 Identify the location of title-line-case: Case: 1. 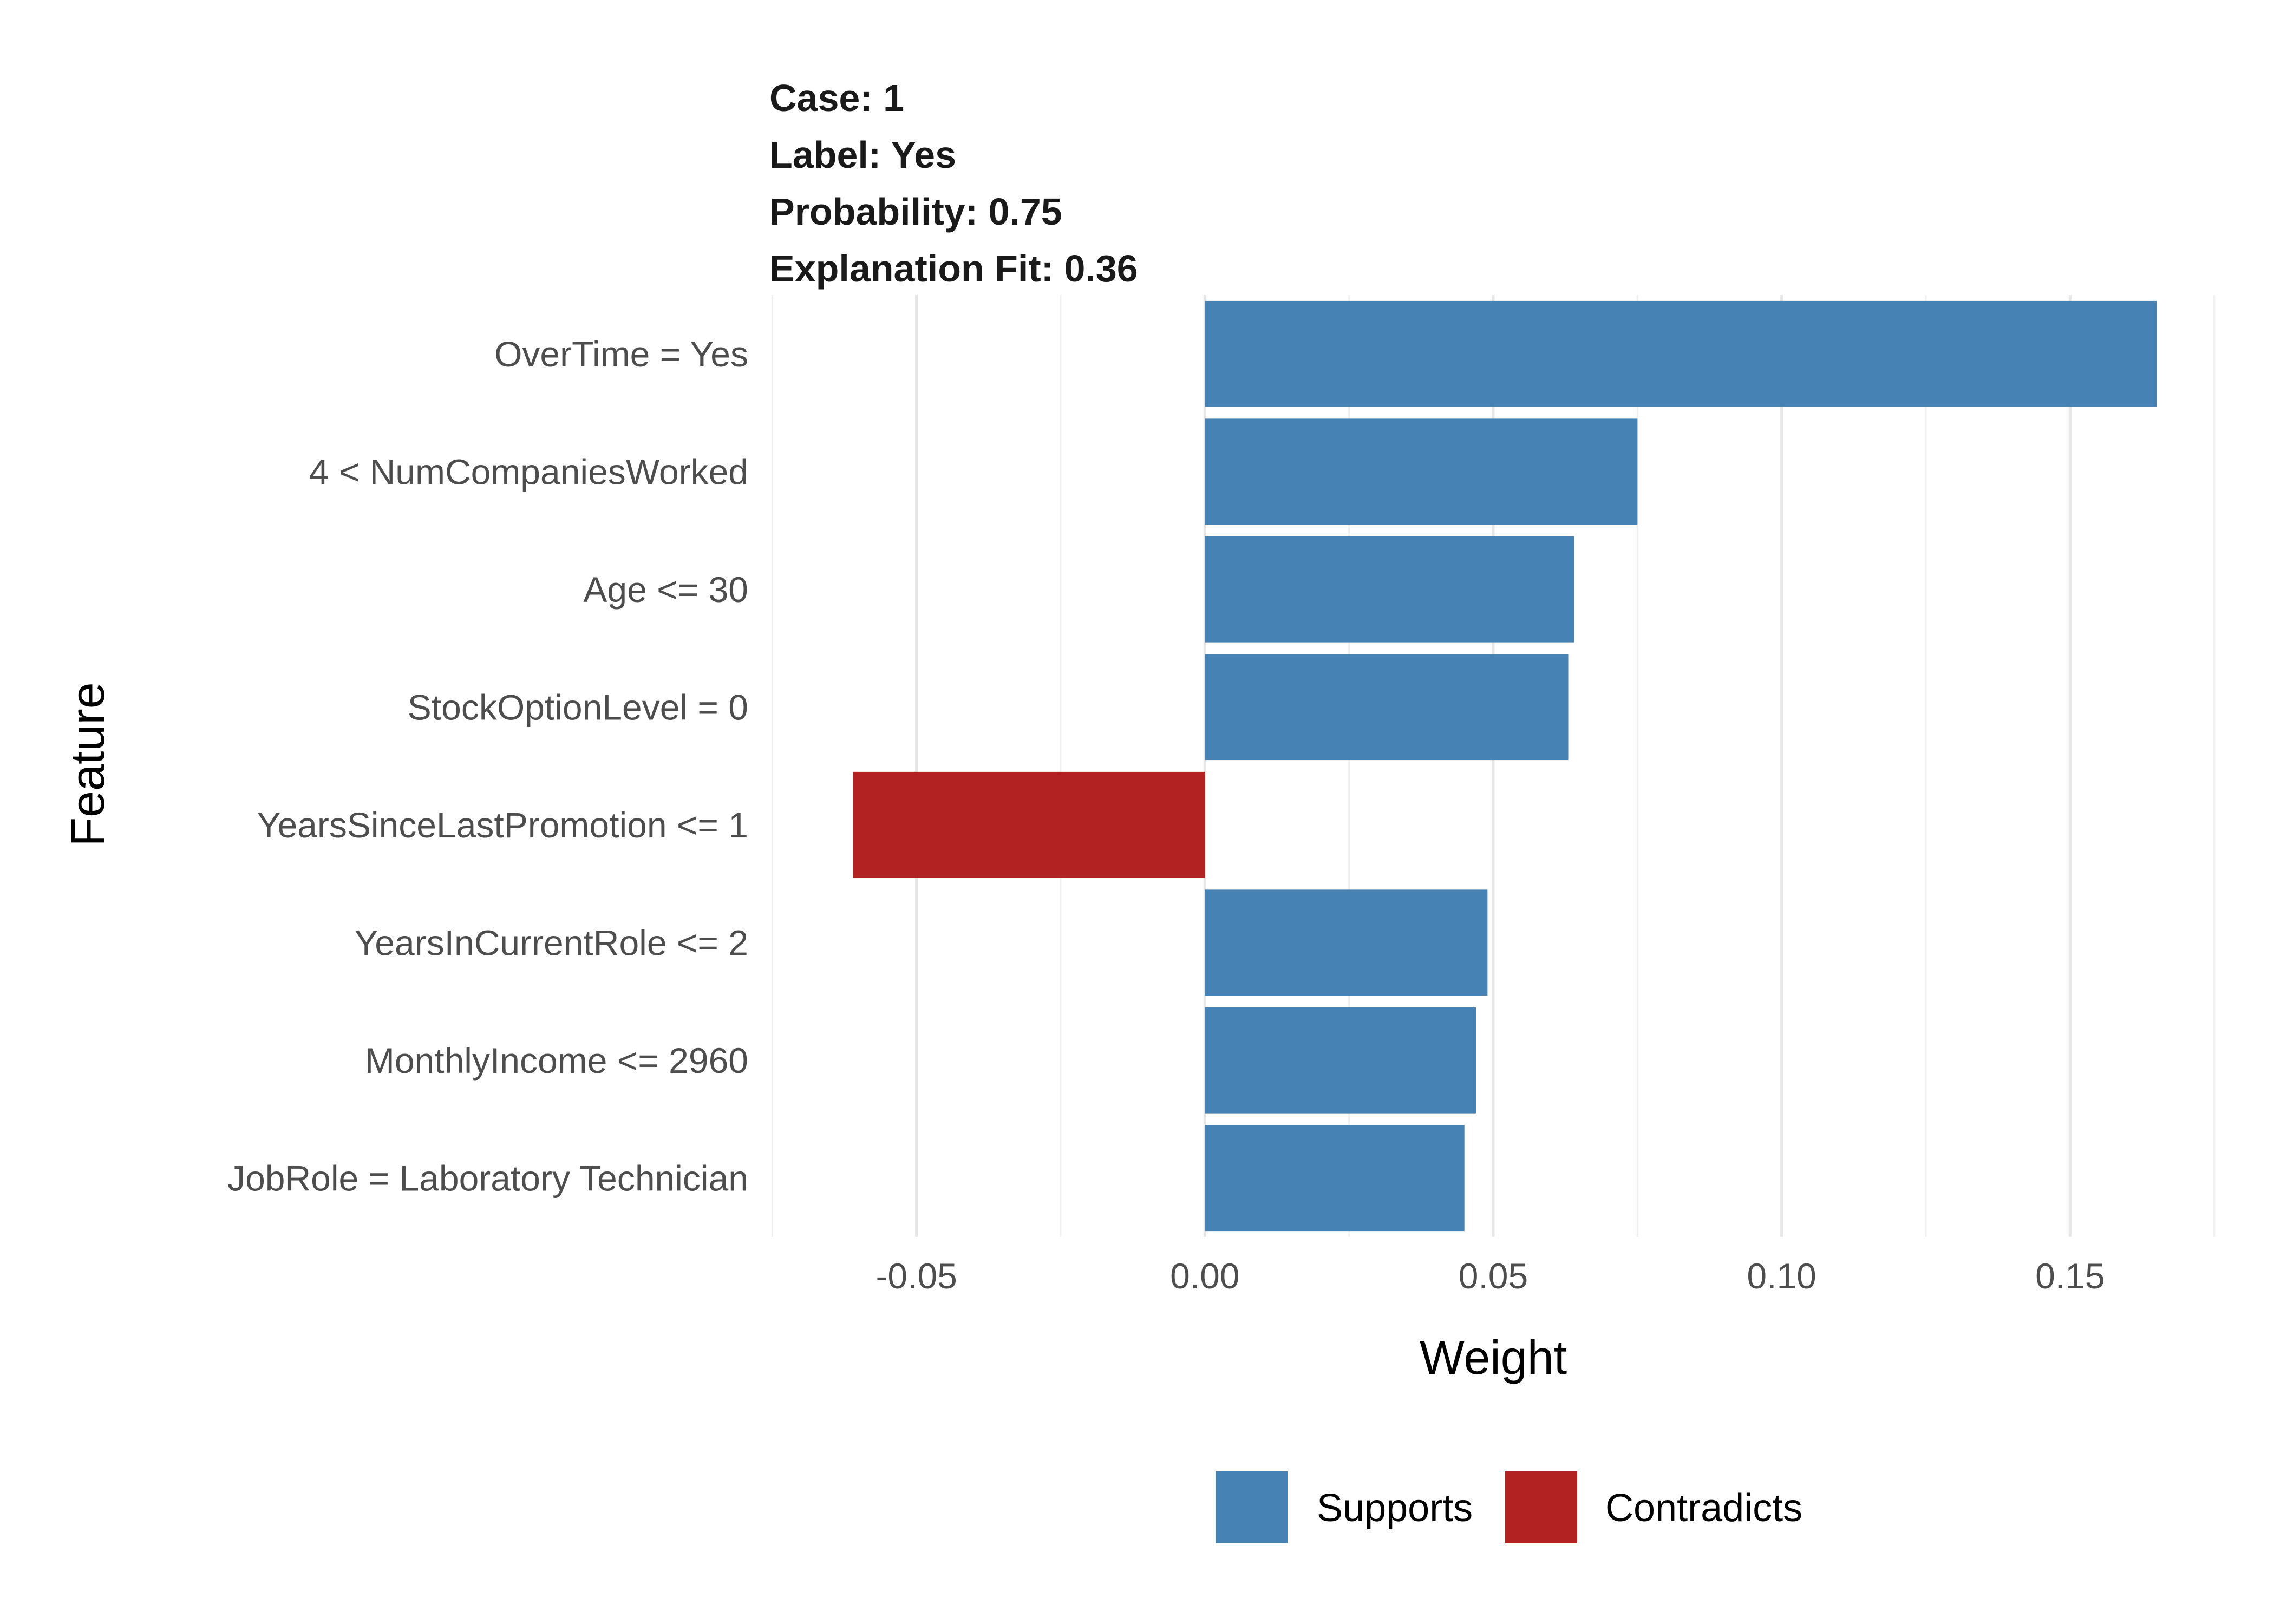
(837, 98).